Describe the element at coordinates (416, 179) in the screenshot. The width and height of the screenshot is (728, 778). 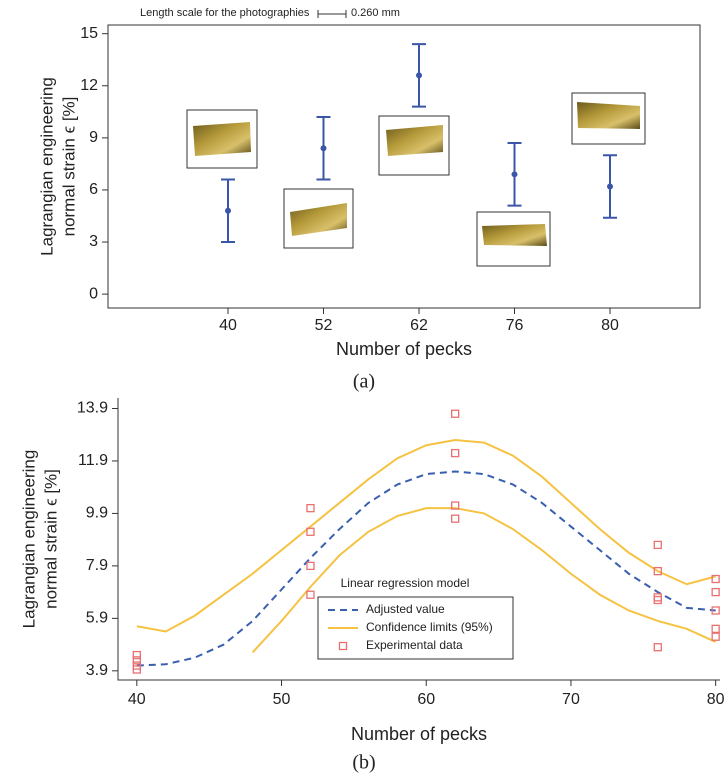
I see `photographs` at that location.